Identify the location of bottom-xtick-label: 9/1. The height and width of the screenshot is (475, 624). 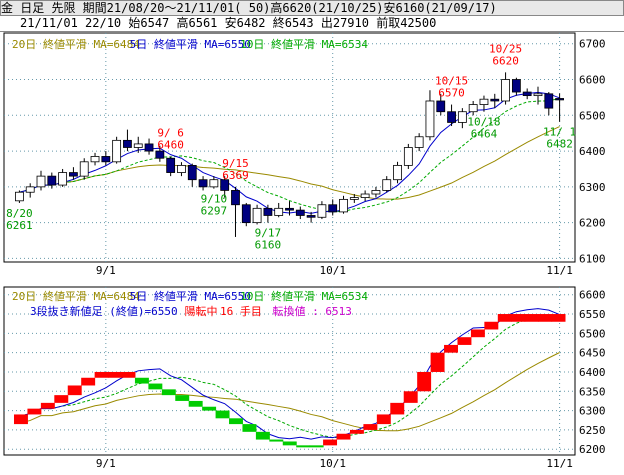
(106, 463).